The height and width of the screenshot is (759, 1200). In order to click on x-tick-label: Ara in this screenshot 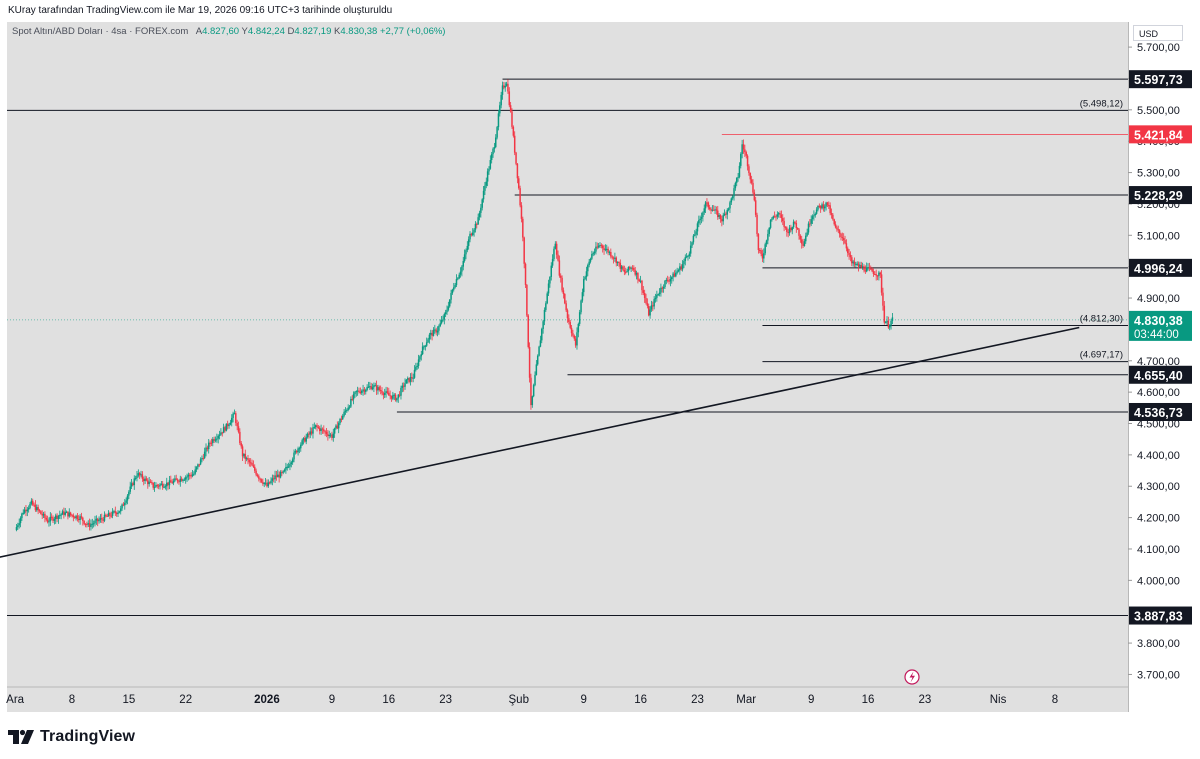, I will do `click(15, 700)`.